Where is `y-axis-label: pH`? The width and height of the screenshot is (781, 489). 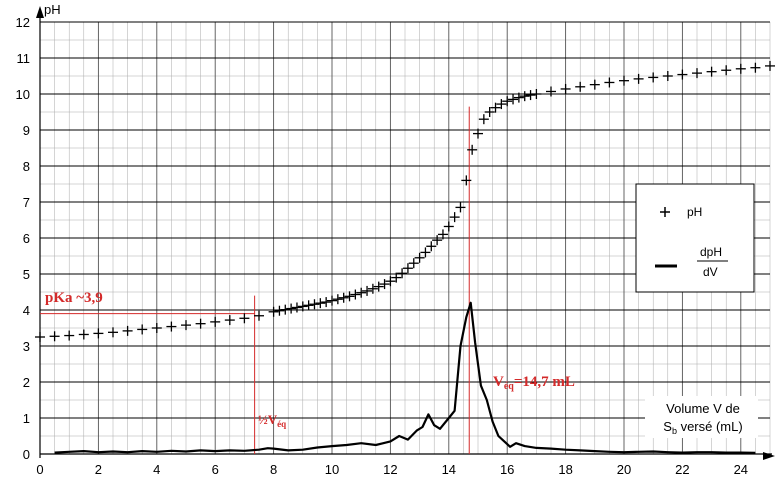 y-axis-label: pH is located at coordinates (52, 9).